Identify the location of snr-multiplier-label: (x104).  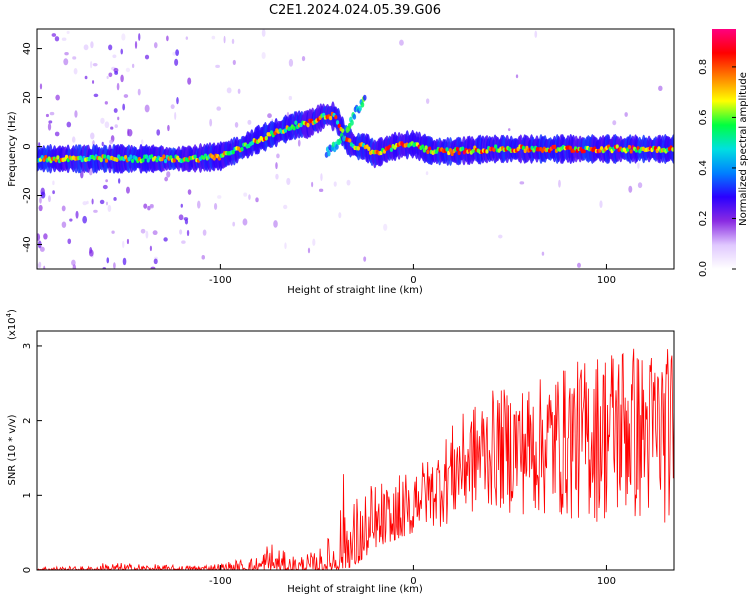
(11, 324).